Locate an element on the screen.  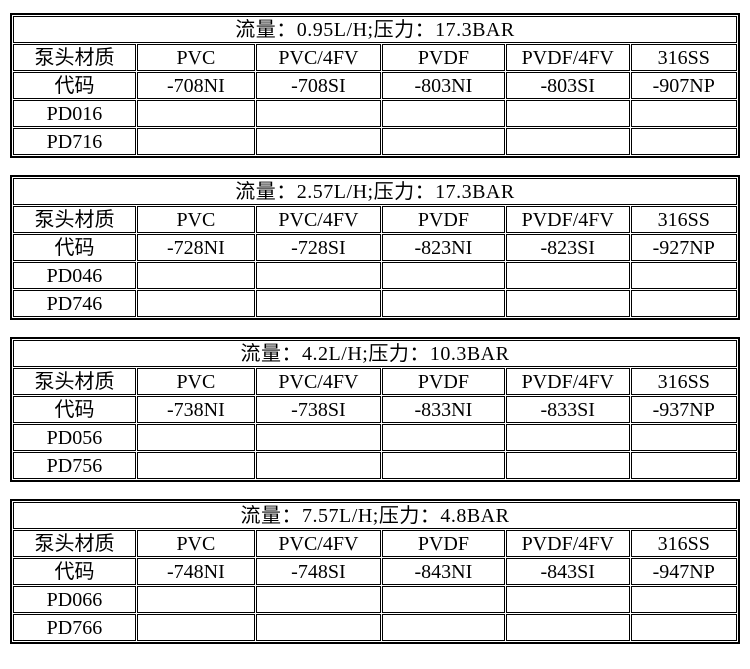
code-cell: -708NI is located at coordinates (195, 85).